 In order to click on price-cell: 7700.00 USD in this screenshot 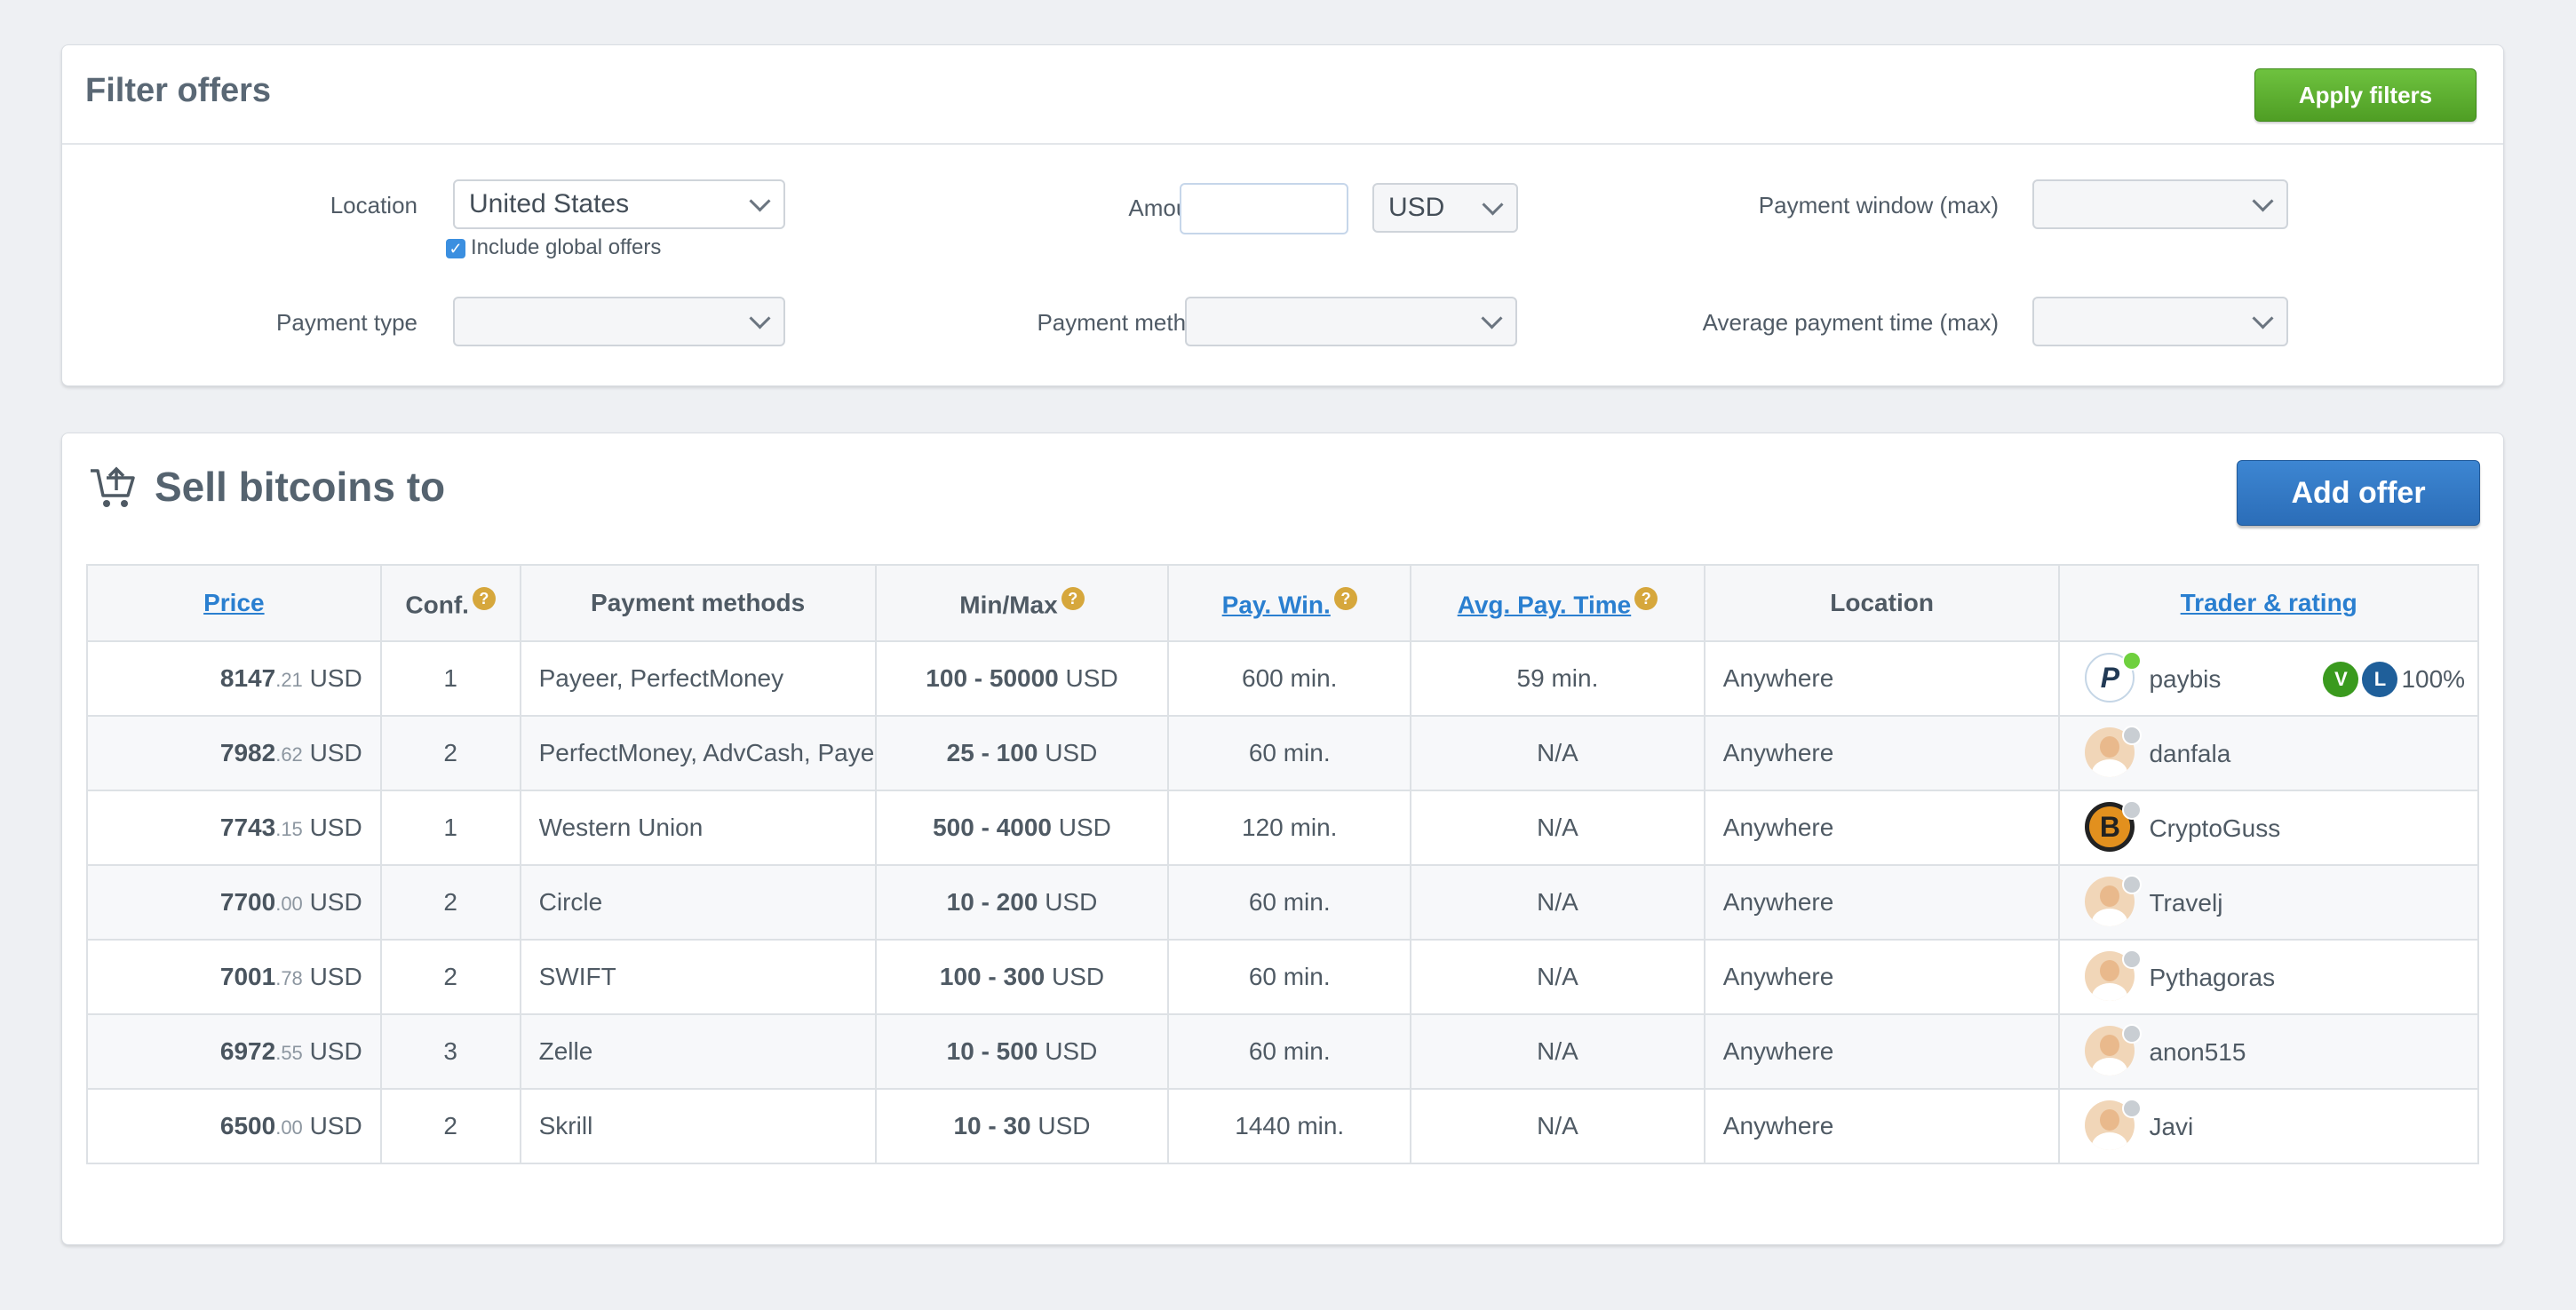, I will do `click(234, 902)`.